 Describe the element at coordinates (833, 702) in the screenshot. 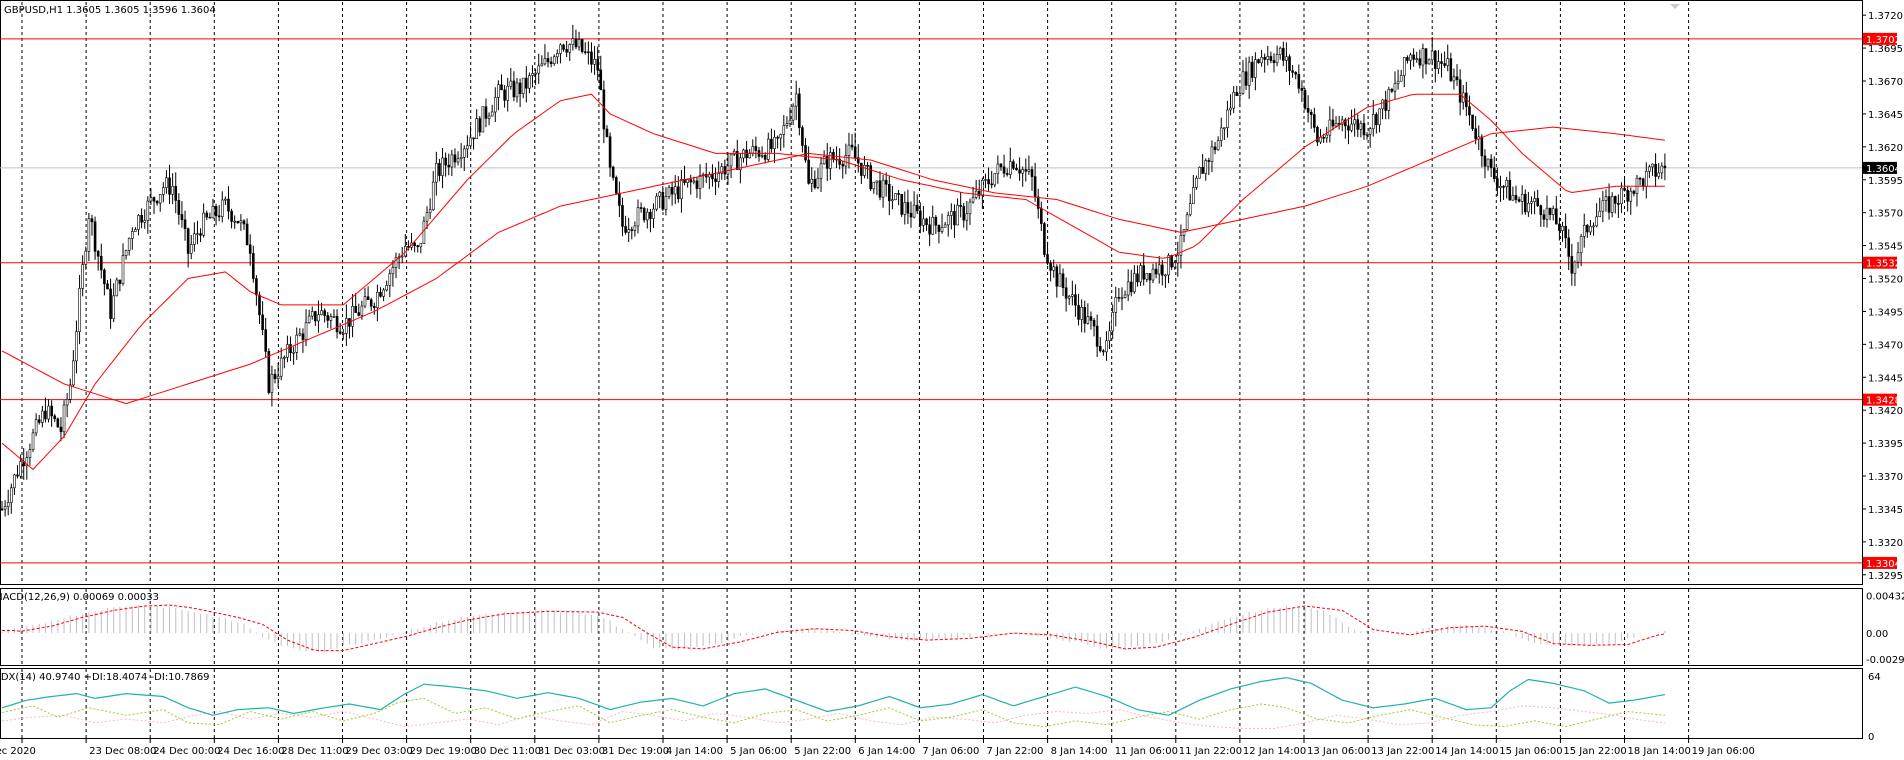

I see `adx-indicator` at that location.